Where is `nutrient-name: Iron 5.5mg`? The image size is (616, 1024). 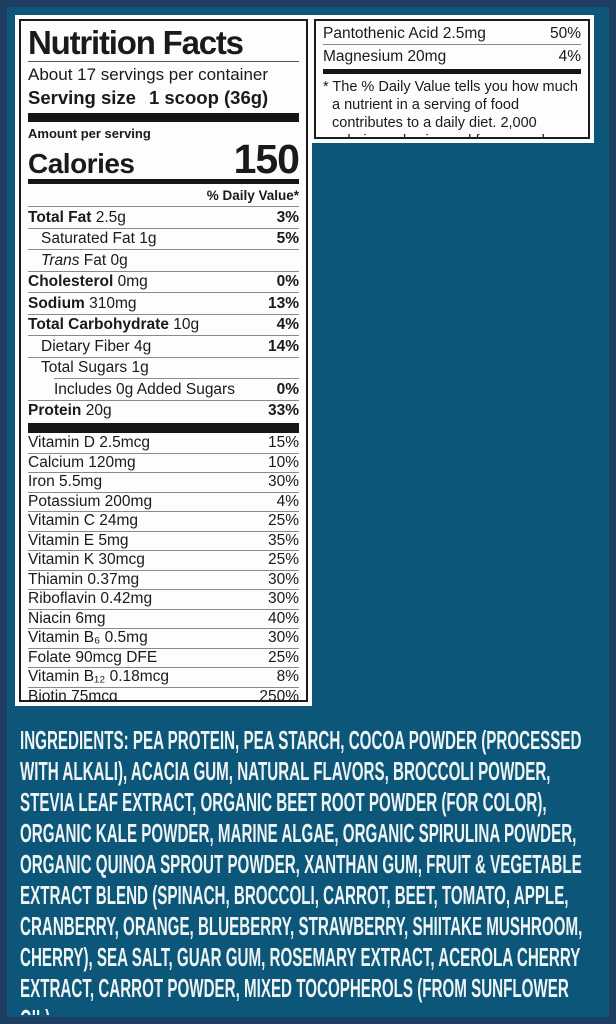 nutrient-name: Iron 5.5mg is located at coordinates (65, 481).